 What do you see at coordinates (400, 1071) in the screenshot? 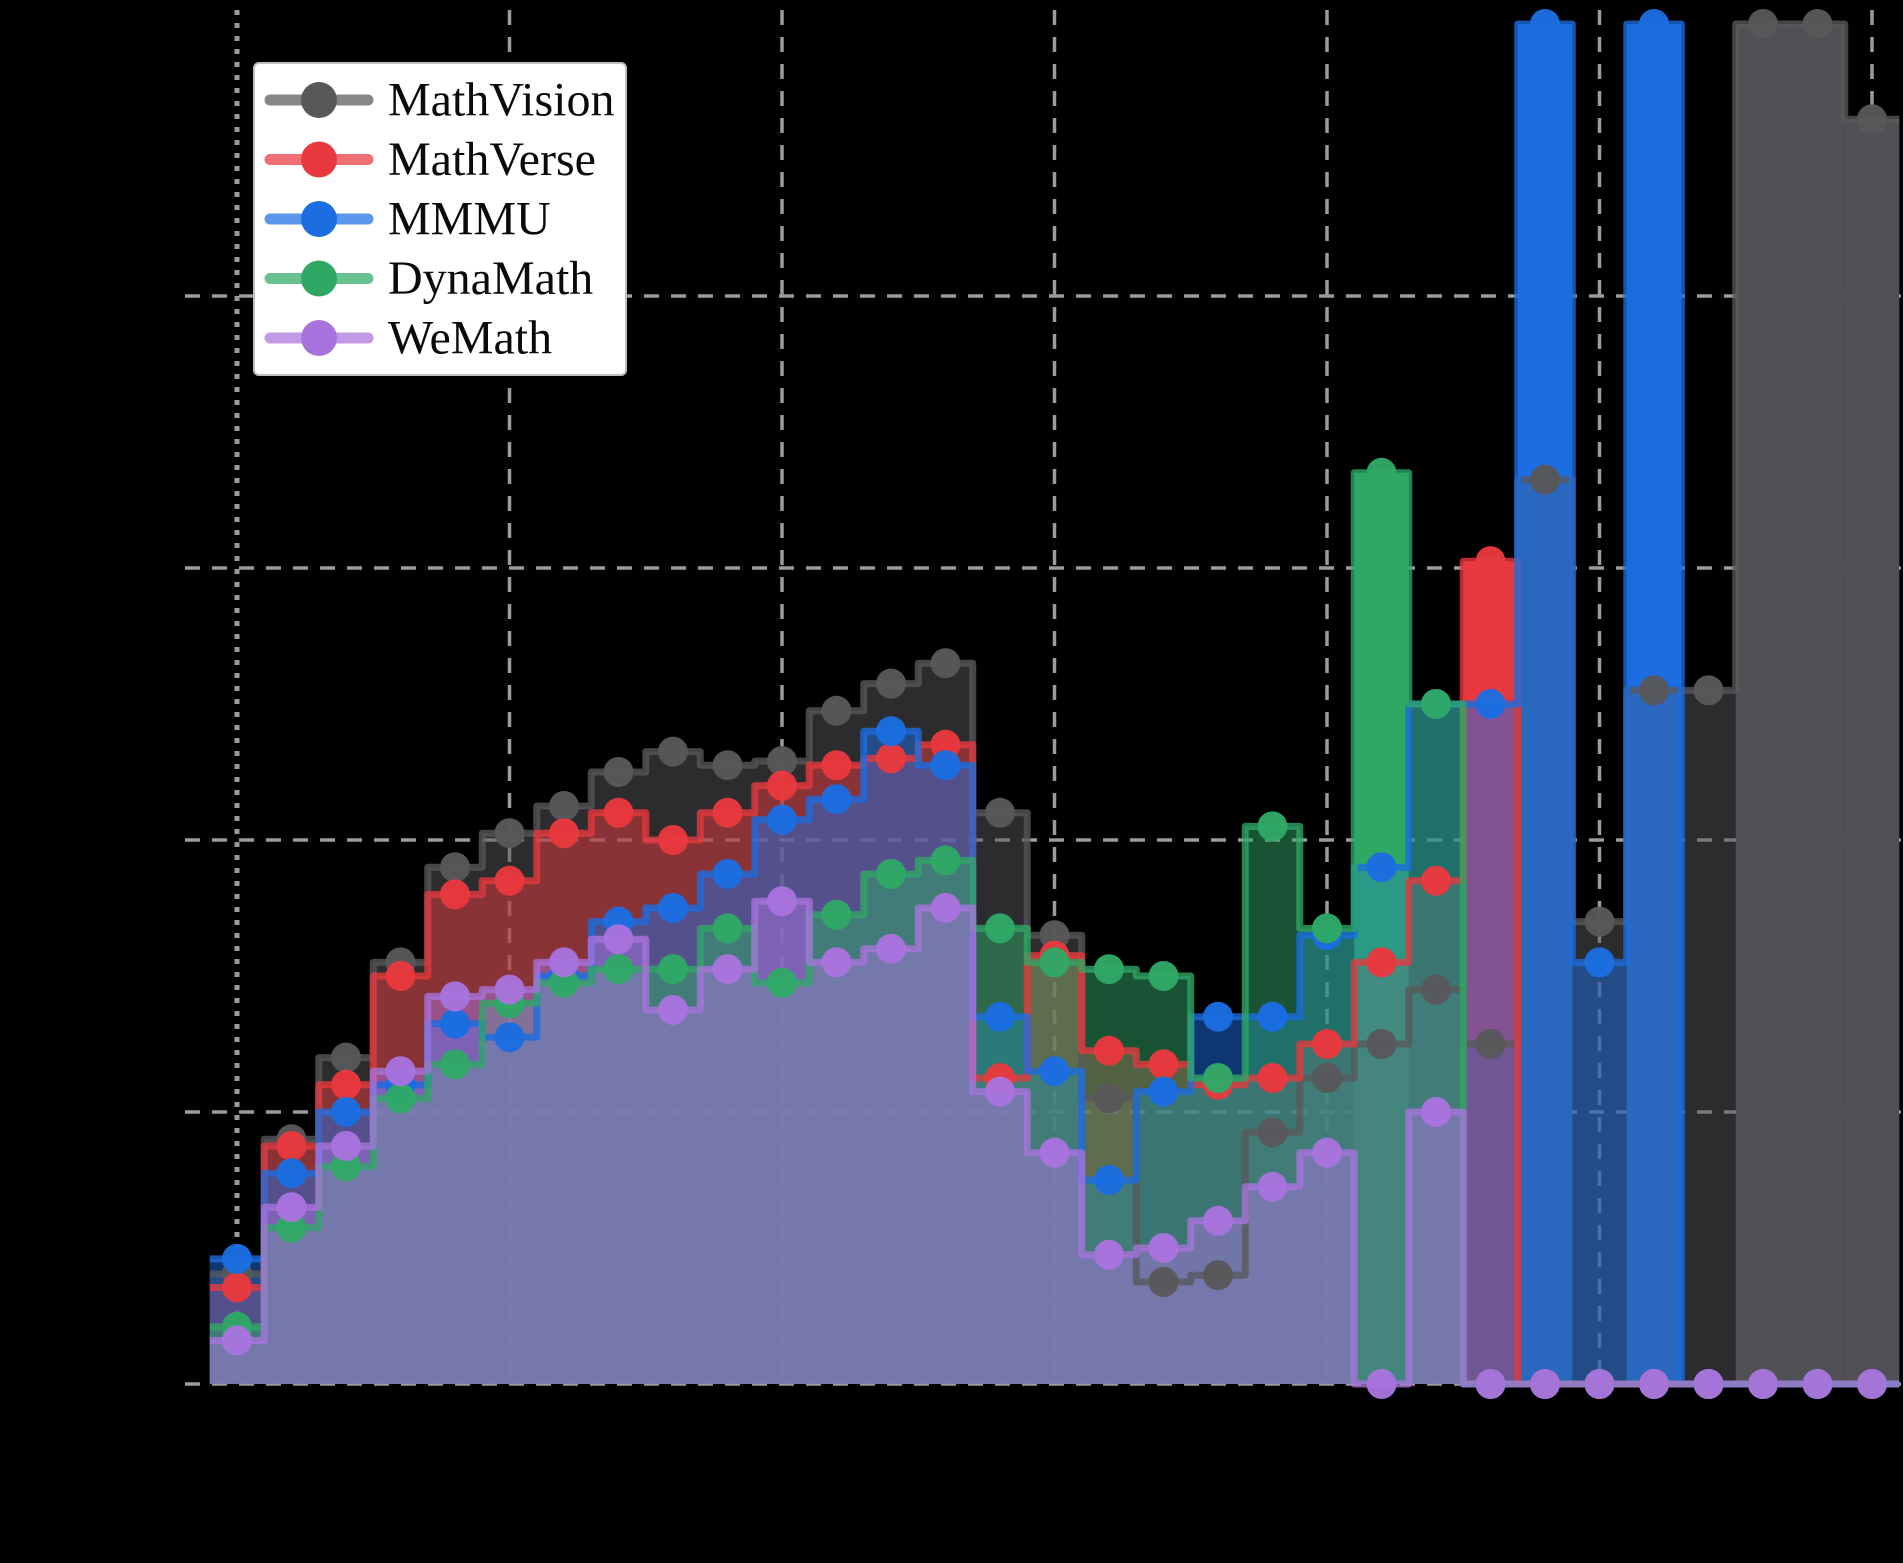
I see `marker-wemath-bin4` at bounding box center [400, 1071].